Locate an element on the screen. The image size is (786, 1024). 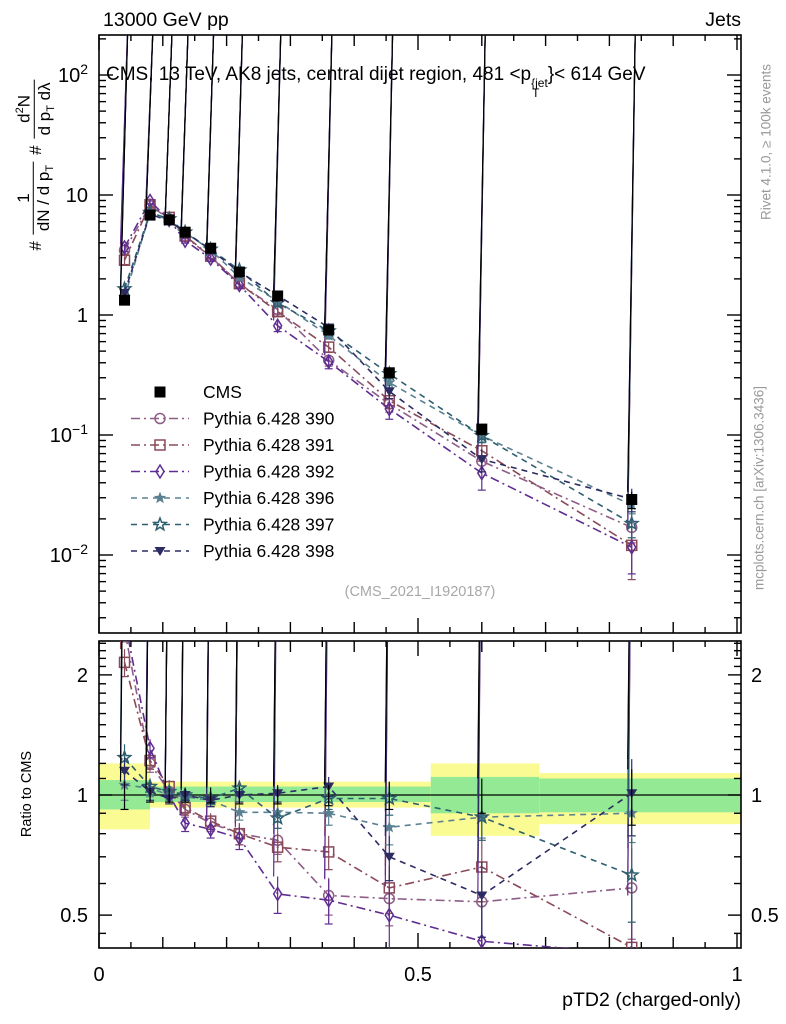
beam-energy-label: 13000 GeV pp is located at coordinates (166, 20).